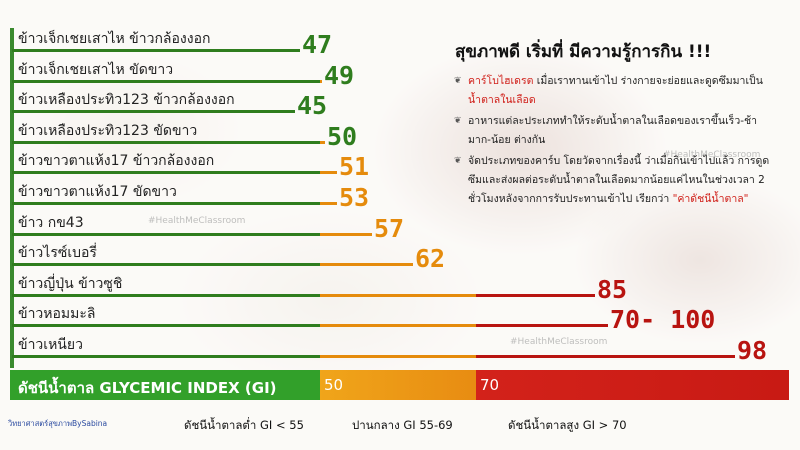 The width and height of the screenshot is (800, 450). What do you see at coordinates (57, 253) in the screenshot?
I see `row-label: ข้าวไรซ์เบอรี่` at bounding box center [57, 253].